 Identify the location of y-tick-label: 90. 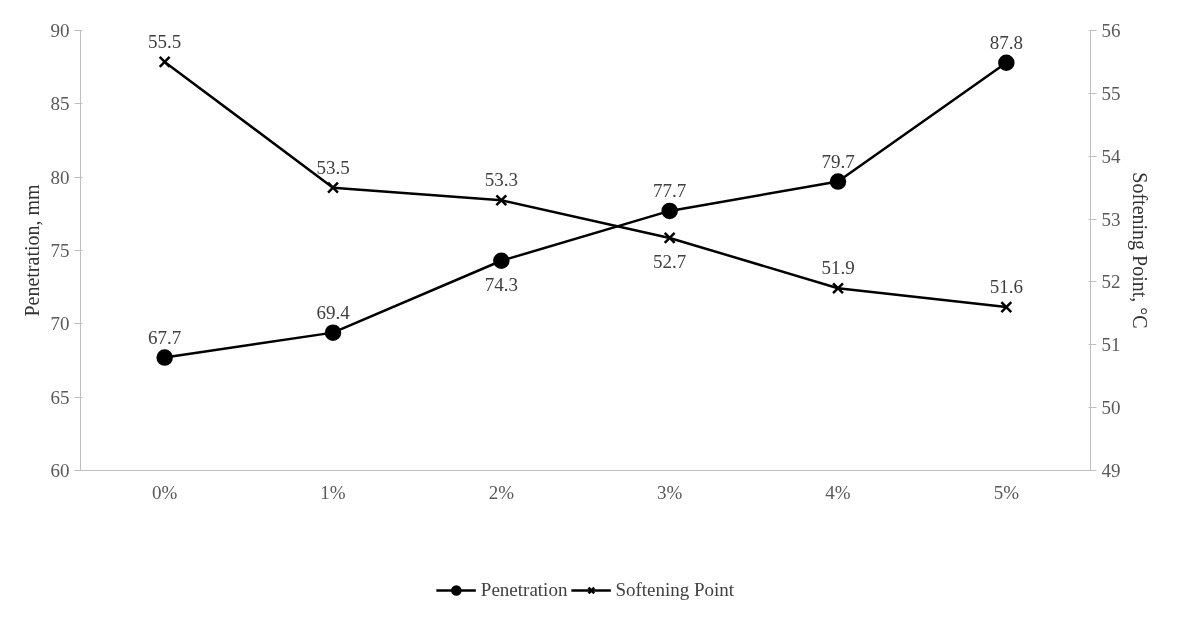
(60, 30).